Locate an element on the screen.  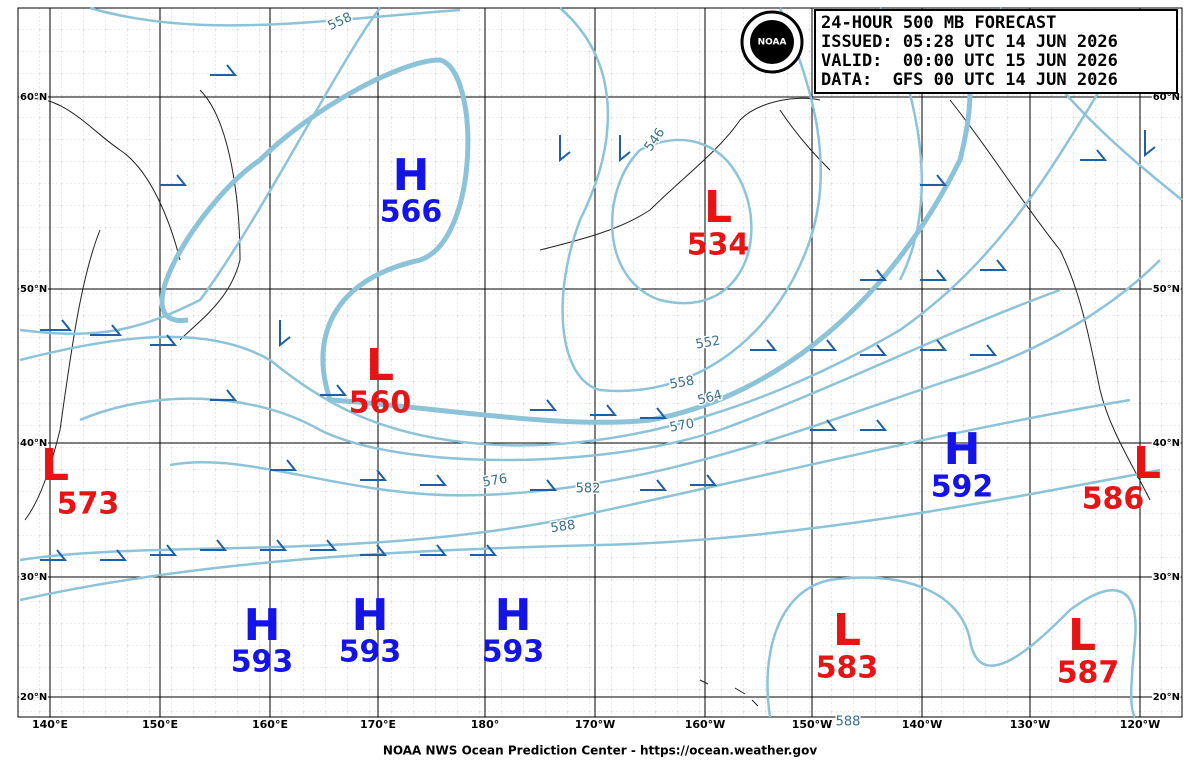
header-line: ISSUED: 05:28 UTC 14 JUN 2026 is located at coordinates (969, 42).